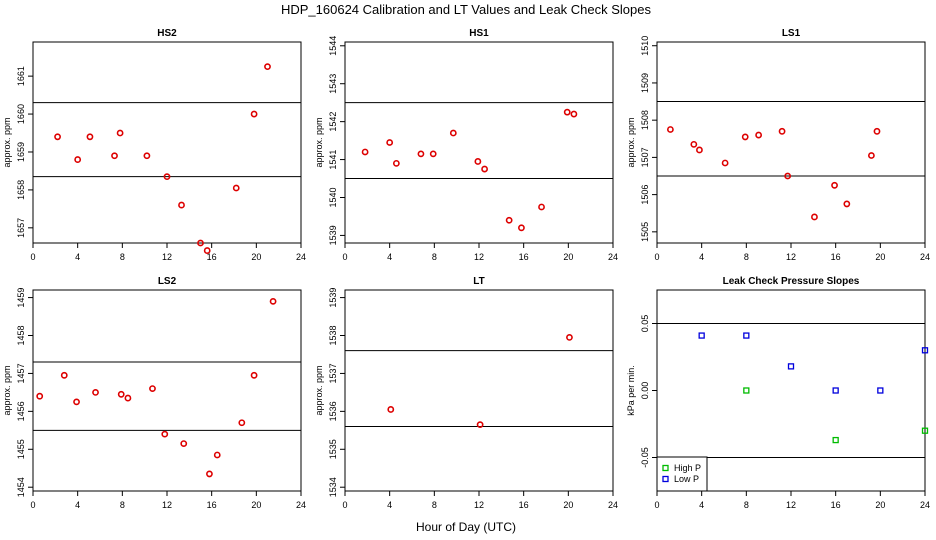  What do you see at coordinates (791, 33) in the screenshot?
I see `panel-title: LS1` at bounding box center [791, 33].